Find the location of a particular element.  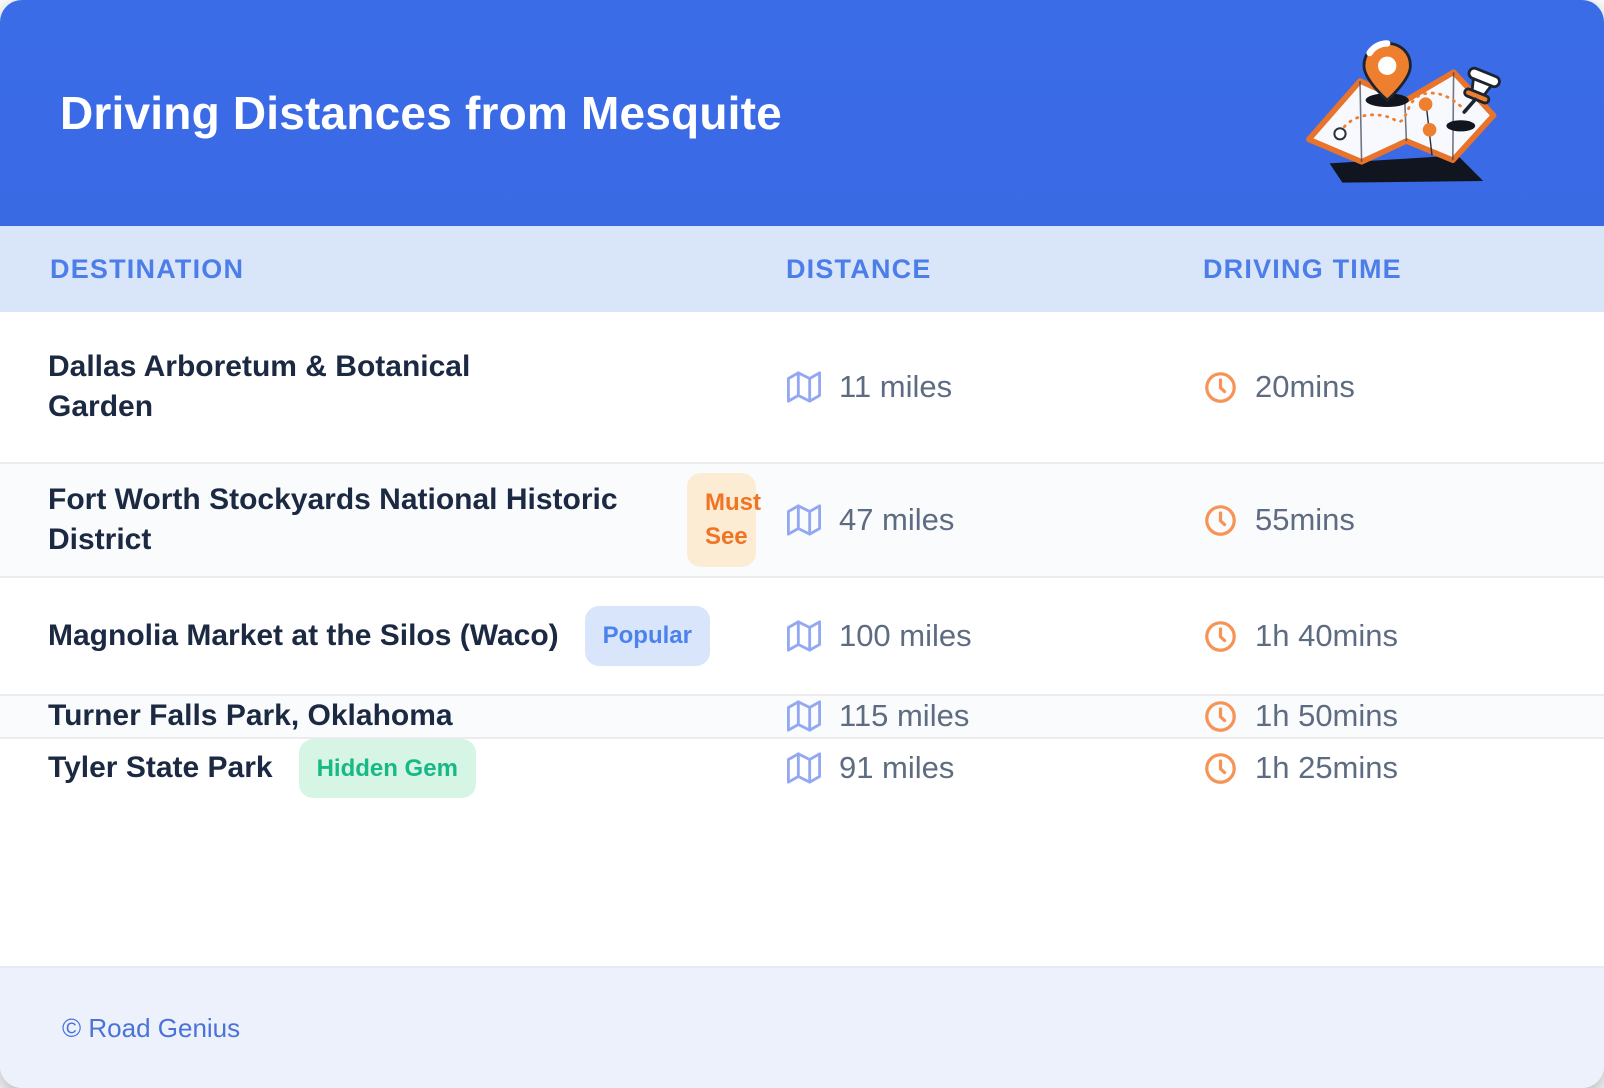

must-see-badge: Must See is located at coordinates (723, 520).